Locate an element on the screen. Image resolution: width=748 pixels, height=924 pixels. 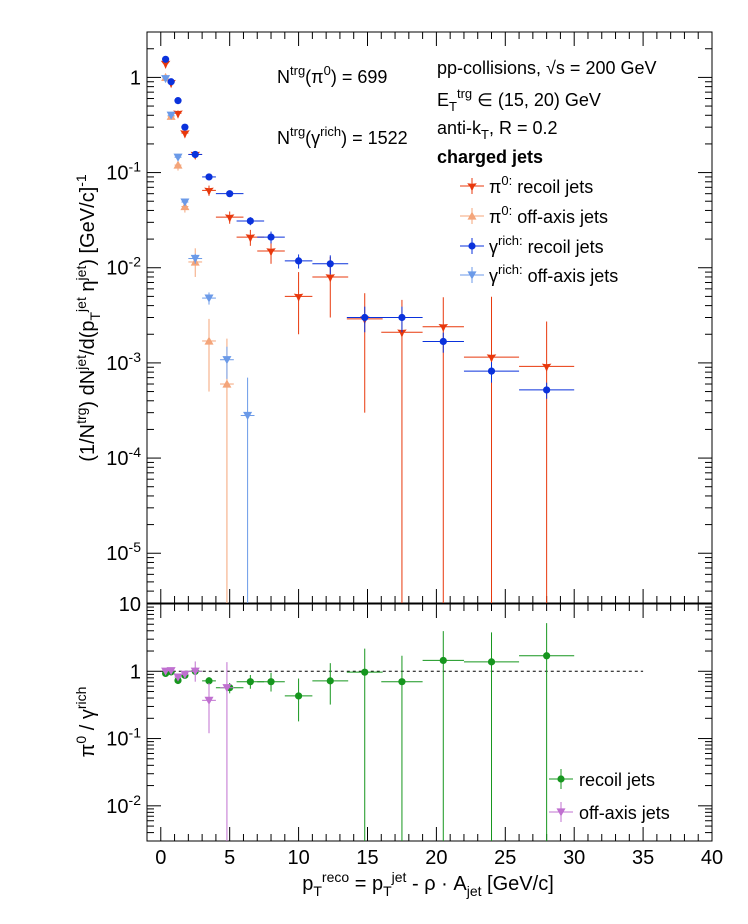
jet-algorithm-label: anti-kT​, R = 0.2 is located at coordinates (497, 130).